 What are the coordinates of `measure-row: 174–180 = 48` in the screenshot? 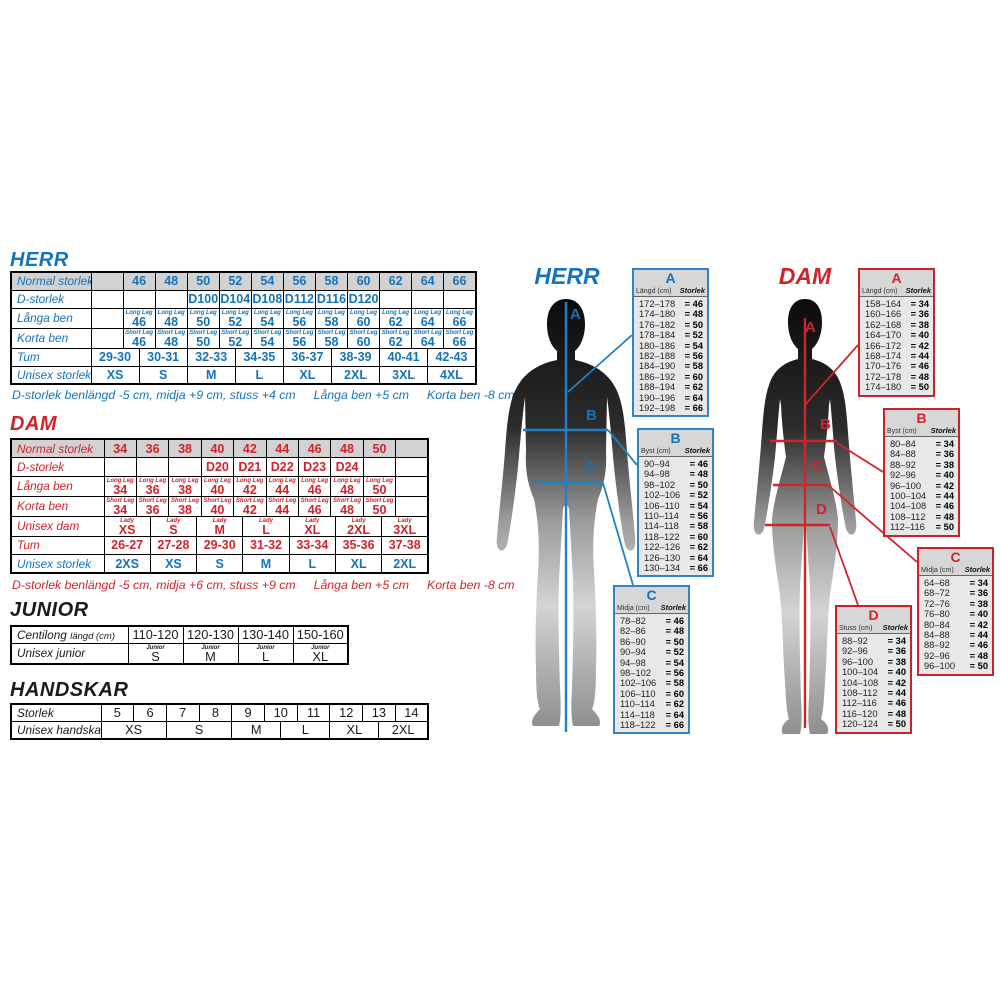 It's located at (671, 314).